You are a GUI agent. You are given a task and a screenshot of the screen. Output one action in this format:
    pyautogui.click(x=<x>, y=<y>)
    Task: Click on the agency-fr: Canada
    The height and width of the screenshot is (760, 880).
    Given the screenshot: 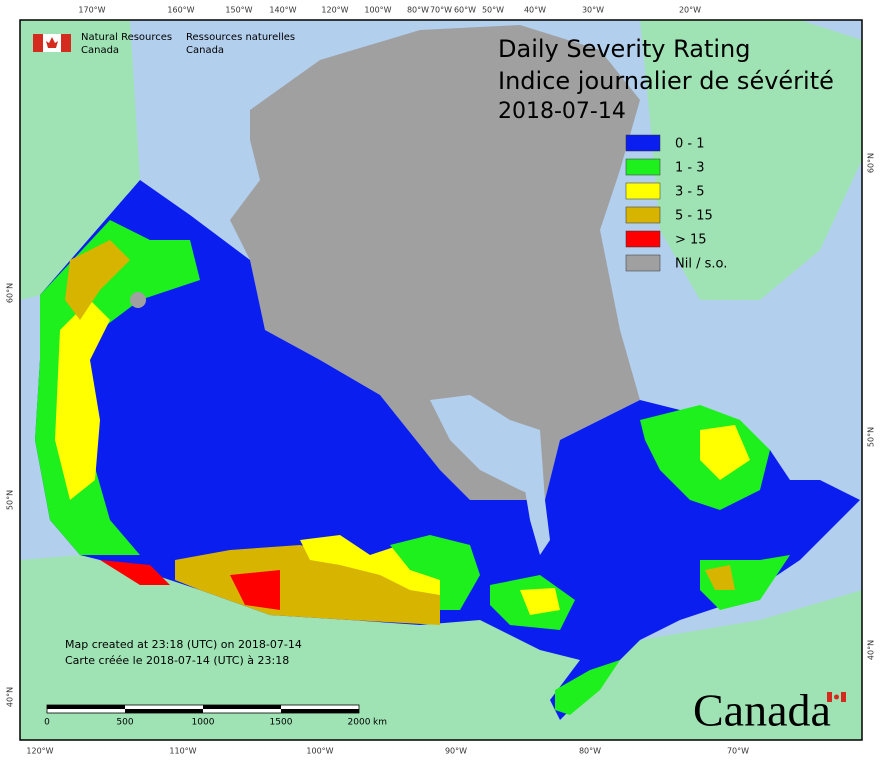 What is the action you would take?
    pyautogui.click(x=205, y=50)
    